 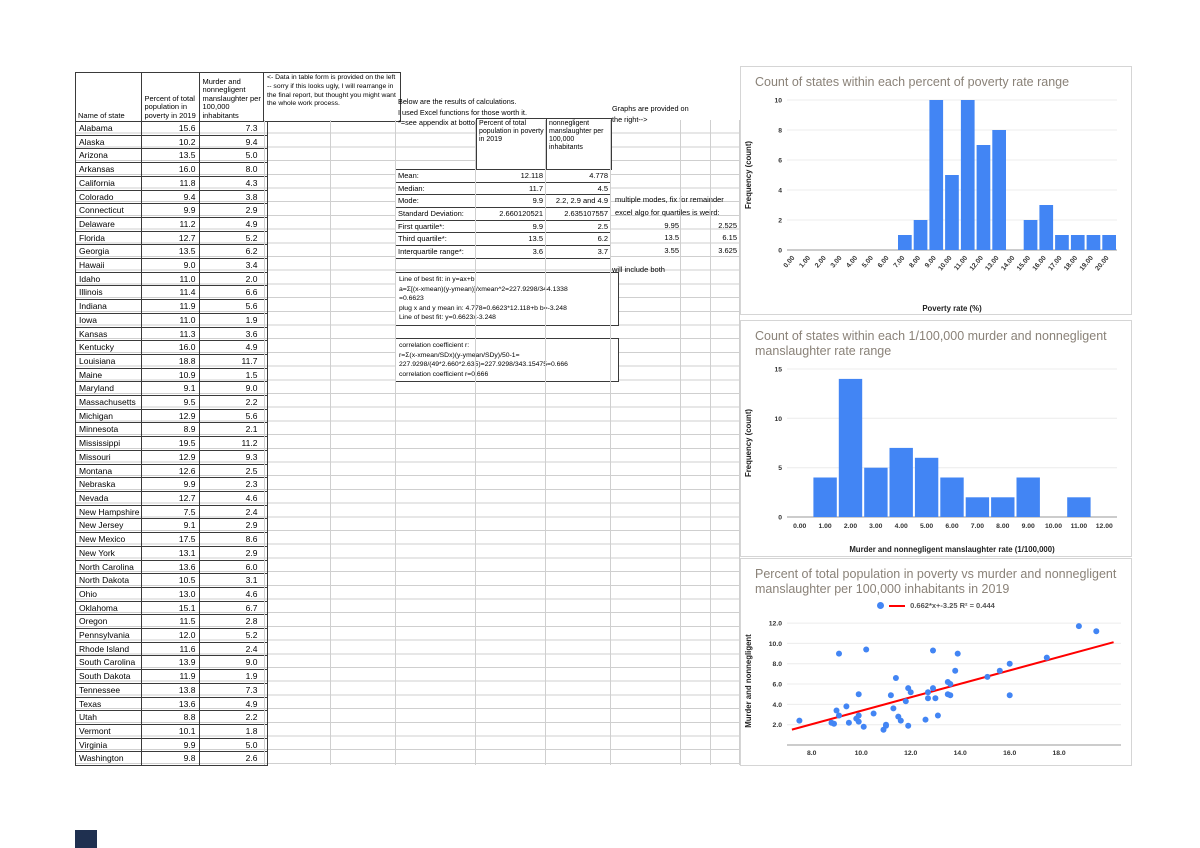 What do you see at coordinates (108, 690) in the screenshot?
I see `state-name-cell: Tennessee` at bounding box center [108, 690].